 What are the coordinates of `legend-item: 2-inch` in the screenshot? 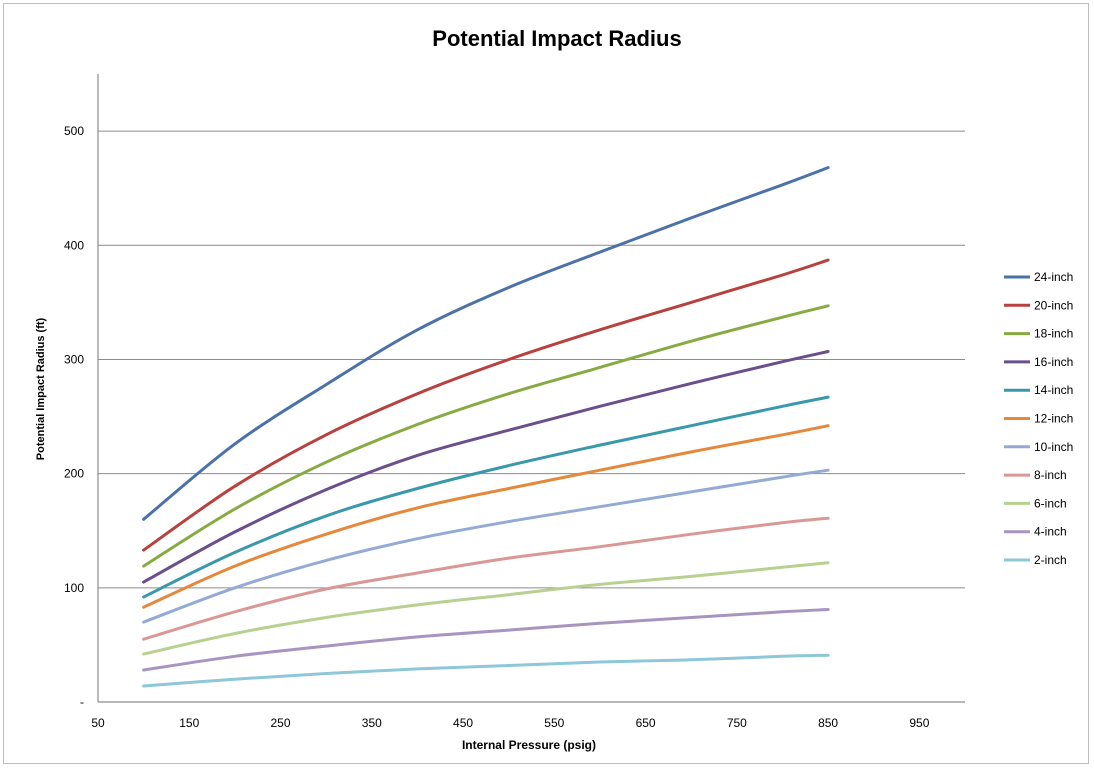 It's located at (1035, 560).